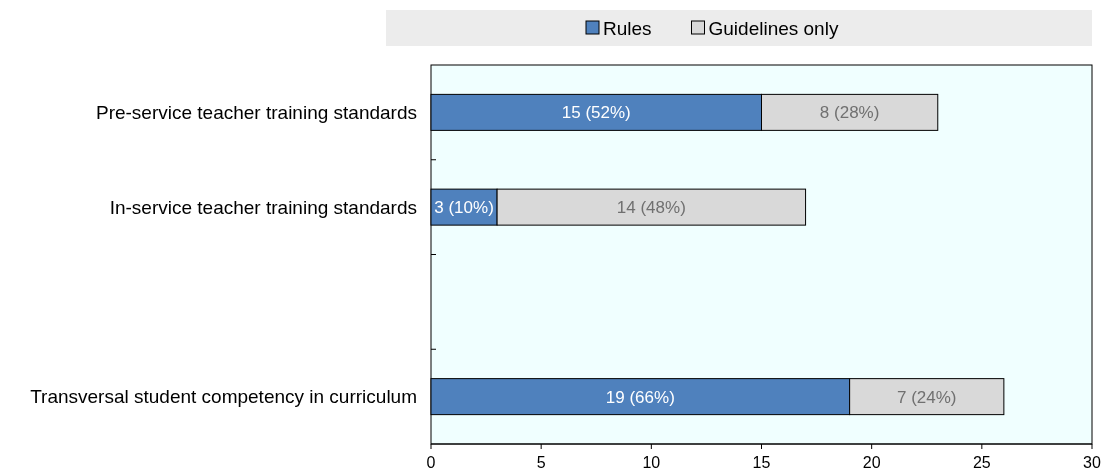 This screenshot has width=1102, height=475. What do you see at coordinates (651, 208) in the screenshot?
I see `data-label: 14 (48%)` at bounding box center [651, 208].